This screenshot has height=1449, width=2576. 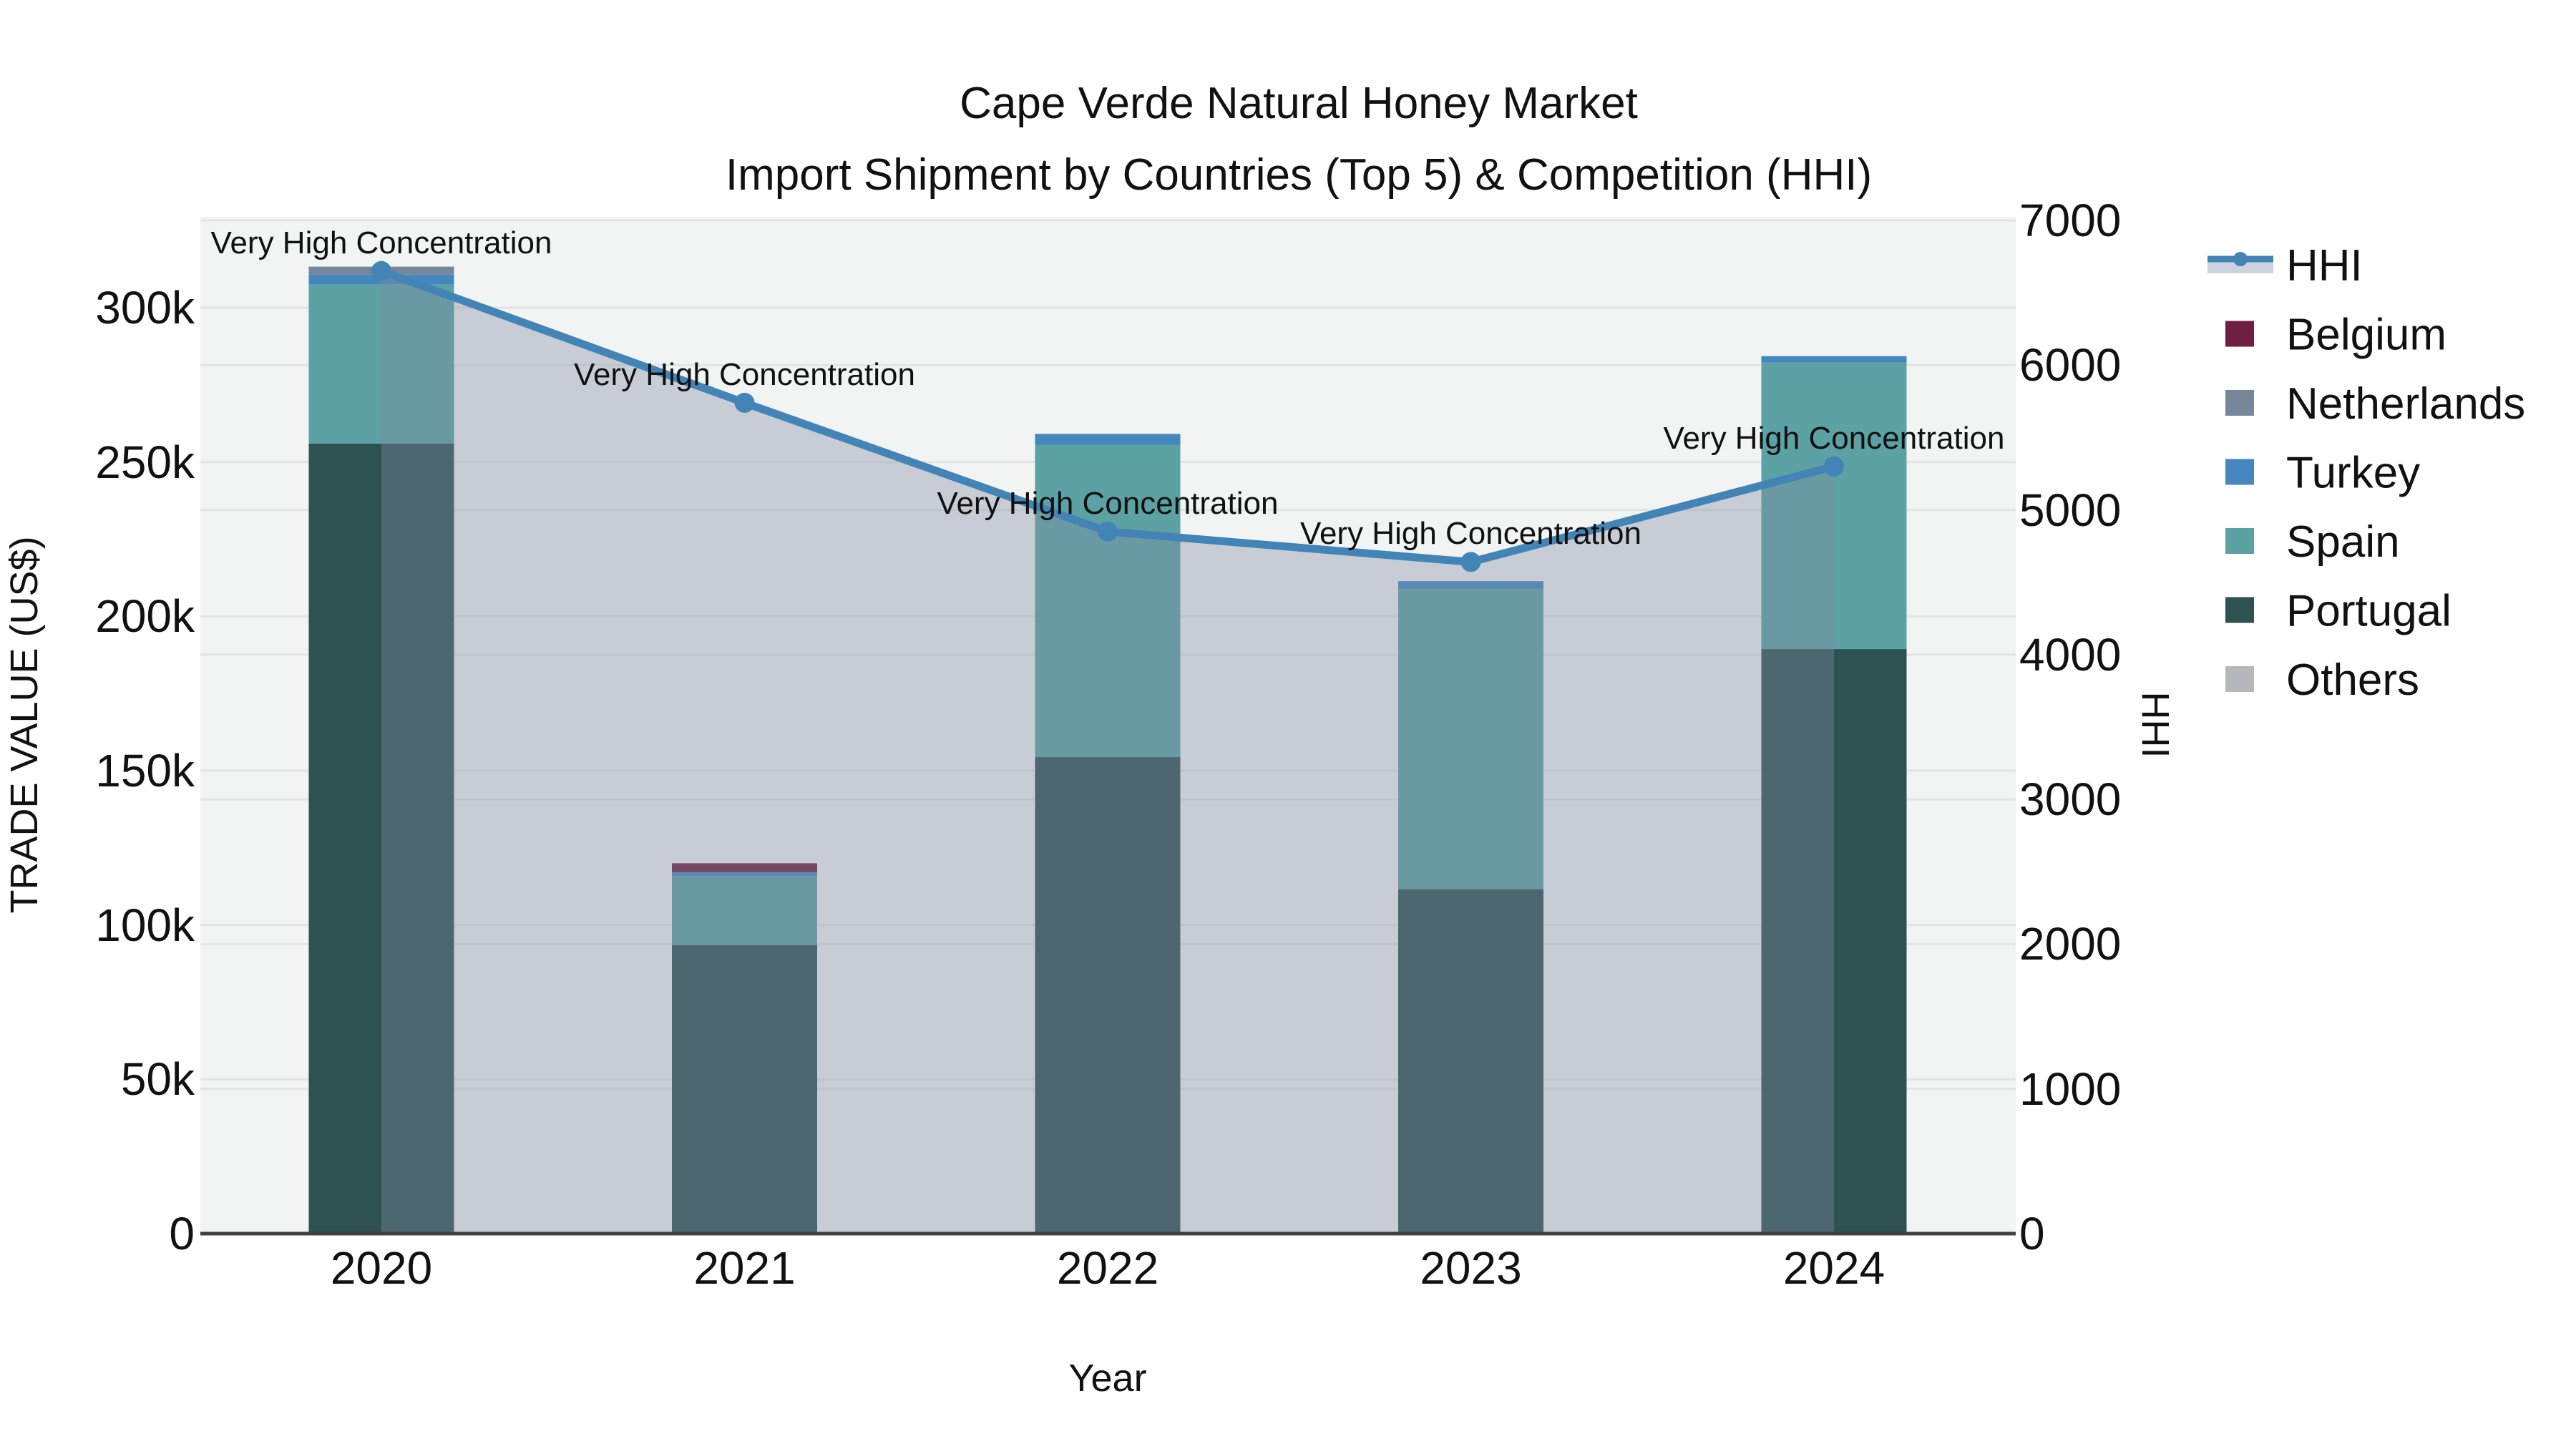 What do you see at coordinates (2070, 365) in the screenshot?
I see `y-right-tick-label: 6000` at bounding box center [2070, 365].